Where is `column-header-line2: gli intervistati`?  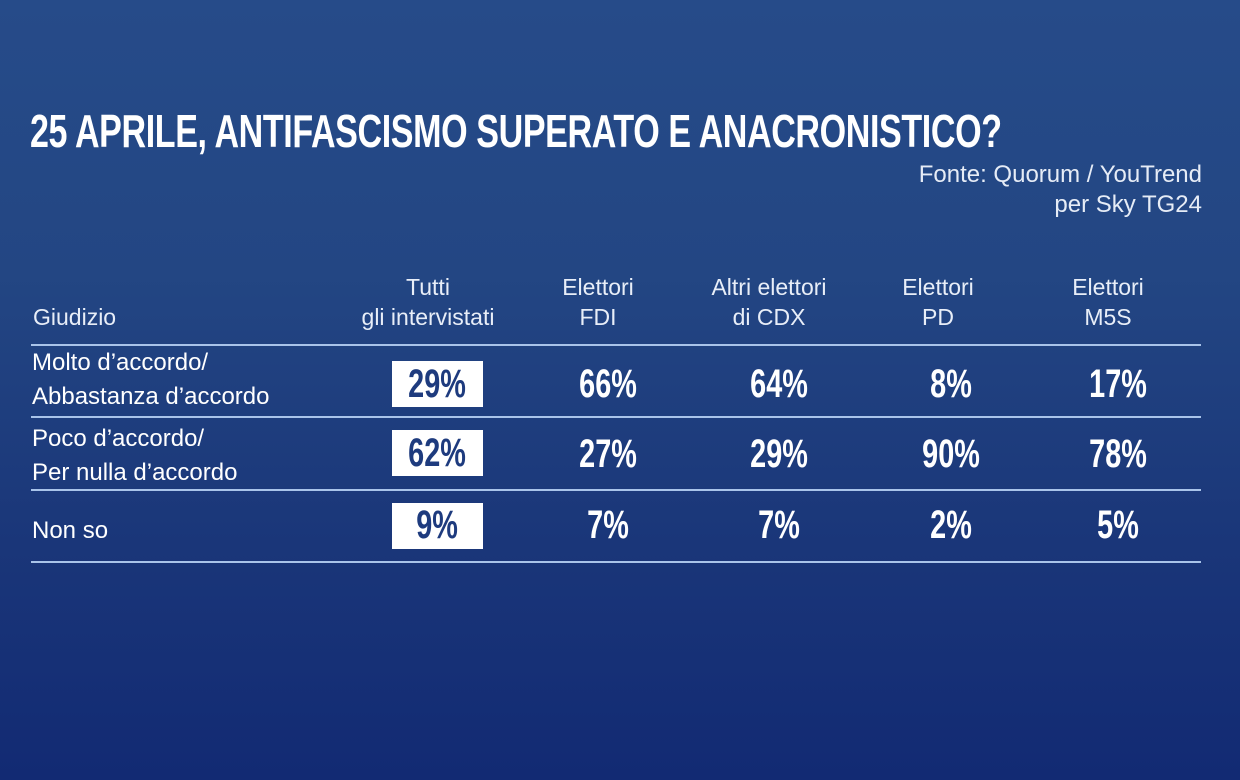 column-header-line2: gli intervistati is located at coordinates (428, 317).